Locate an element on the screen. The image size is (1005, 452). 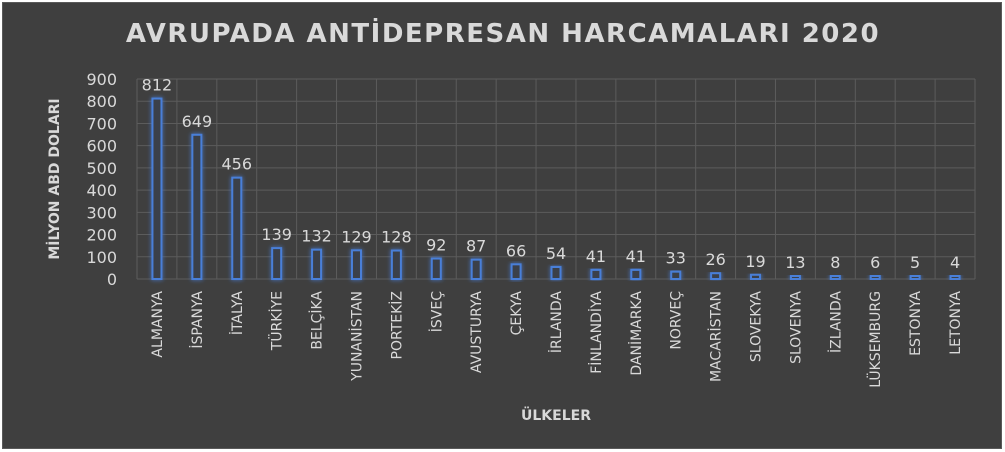
x-tick-label: İSPANYA is located at coordinates (197, 320).